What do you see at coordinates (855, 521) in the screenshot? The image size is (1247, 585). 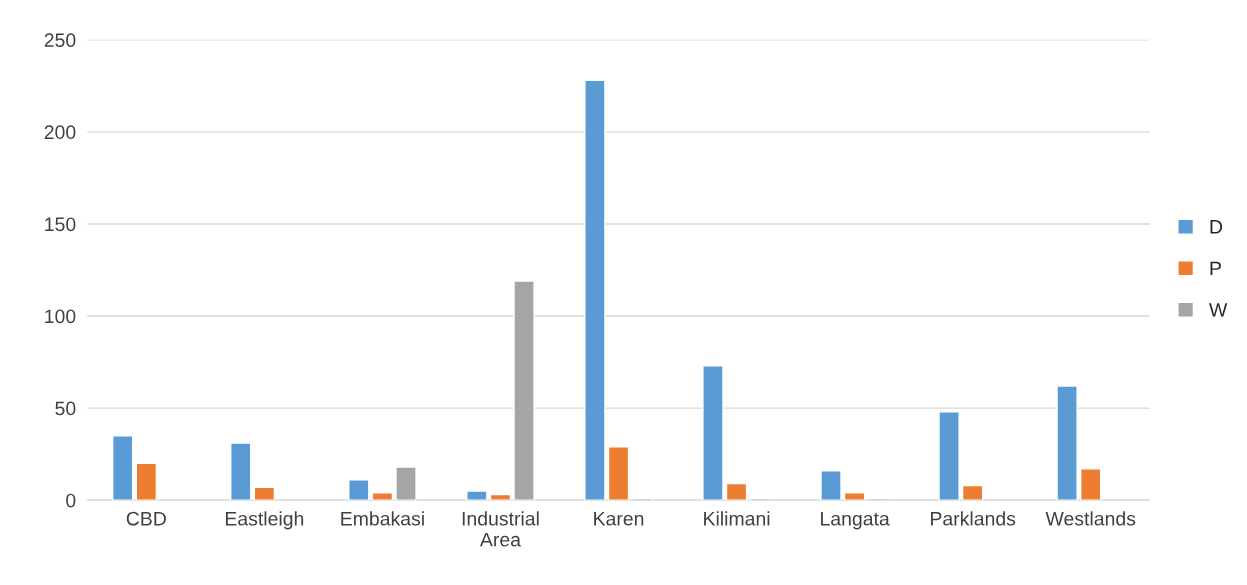 I see `x-tick-label: Langata` at bounding box center [855, 521].